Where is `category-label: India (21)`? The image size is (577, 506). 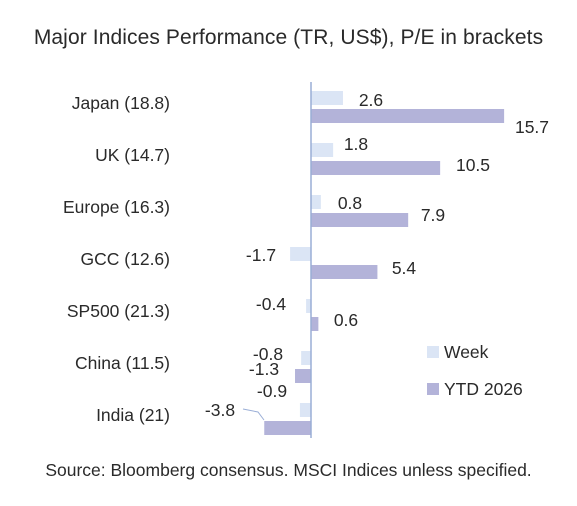 category-label: India (21) is located at coordinates (133, 415).